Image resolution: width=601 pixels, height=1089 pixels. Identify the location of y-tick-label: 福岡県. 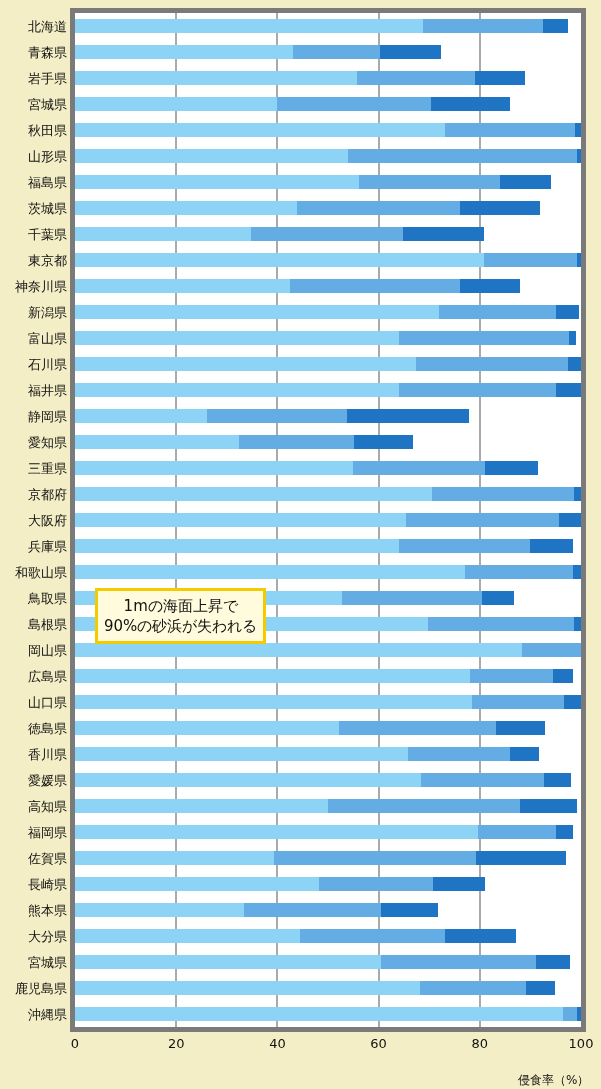
(48, 832).